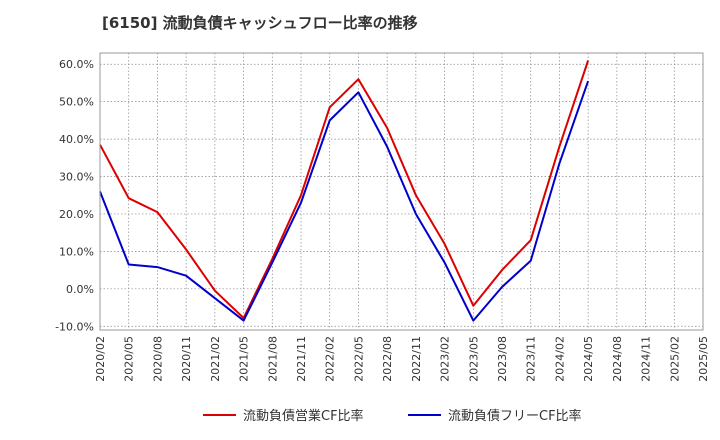 This screenshot has width=720, height=440. Describe the element at coordinates (76, 139) in the screenshot. I see `y-tick-label: 40.0%` at that location.